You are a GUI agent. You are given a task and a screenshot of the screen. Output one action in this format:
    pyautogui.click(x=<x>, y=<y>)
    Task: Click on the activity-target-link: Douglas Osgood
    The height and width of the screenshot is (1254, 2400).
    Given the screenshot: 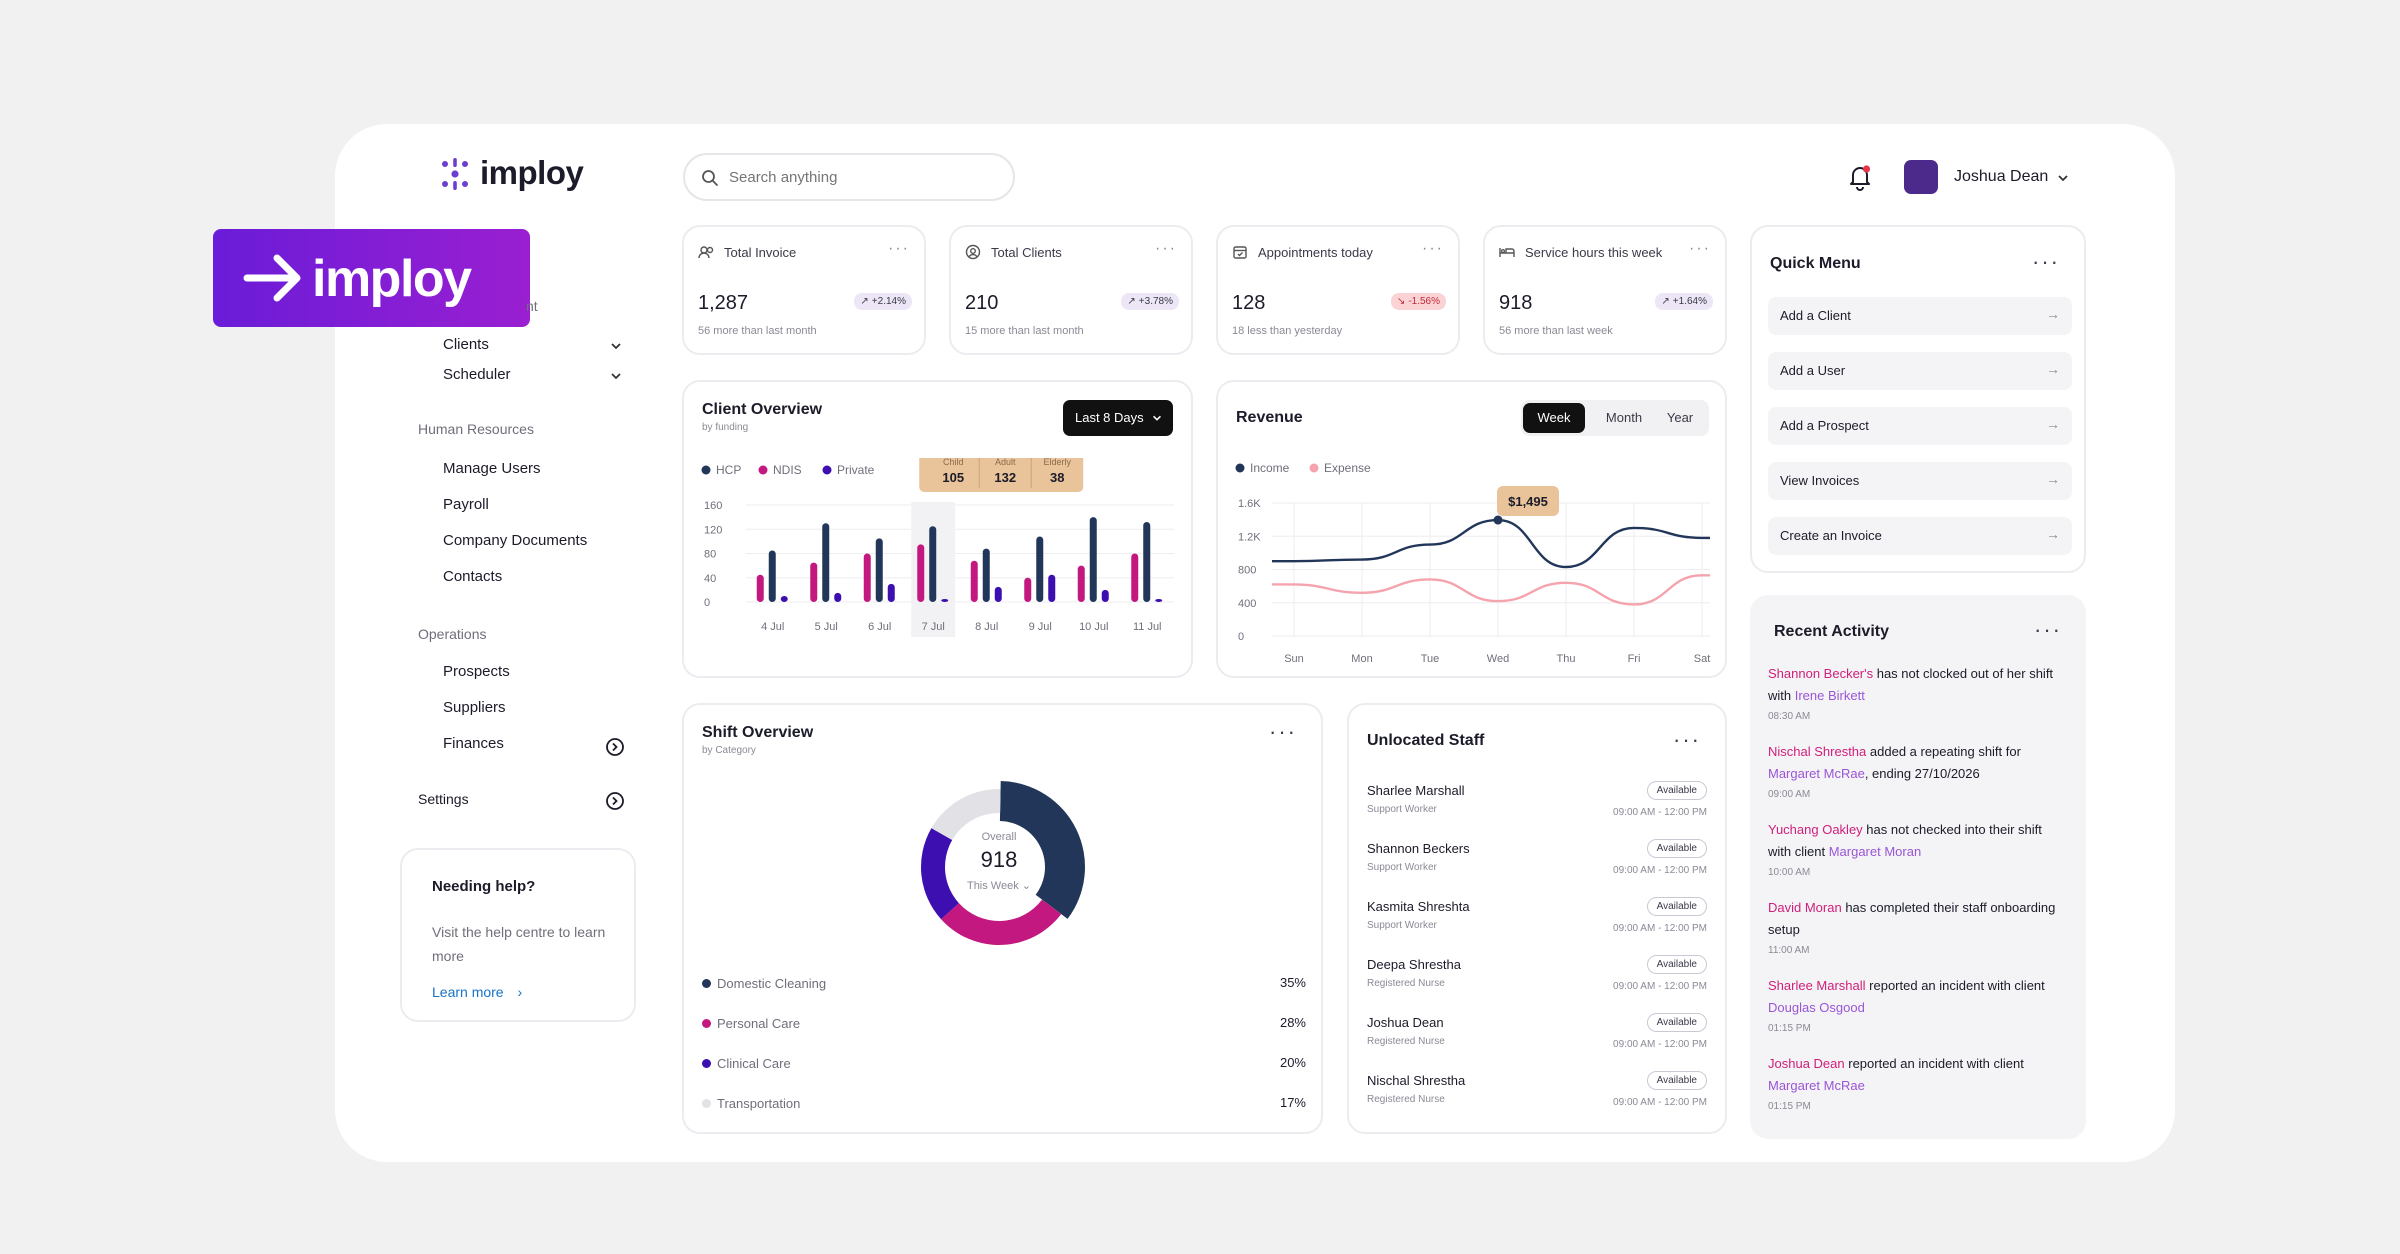 What is the action you would take?
    pyautogui.click(x=1816, y=1007)
    